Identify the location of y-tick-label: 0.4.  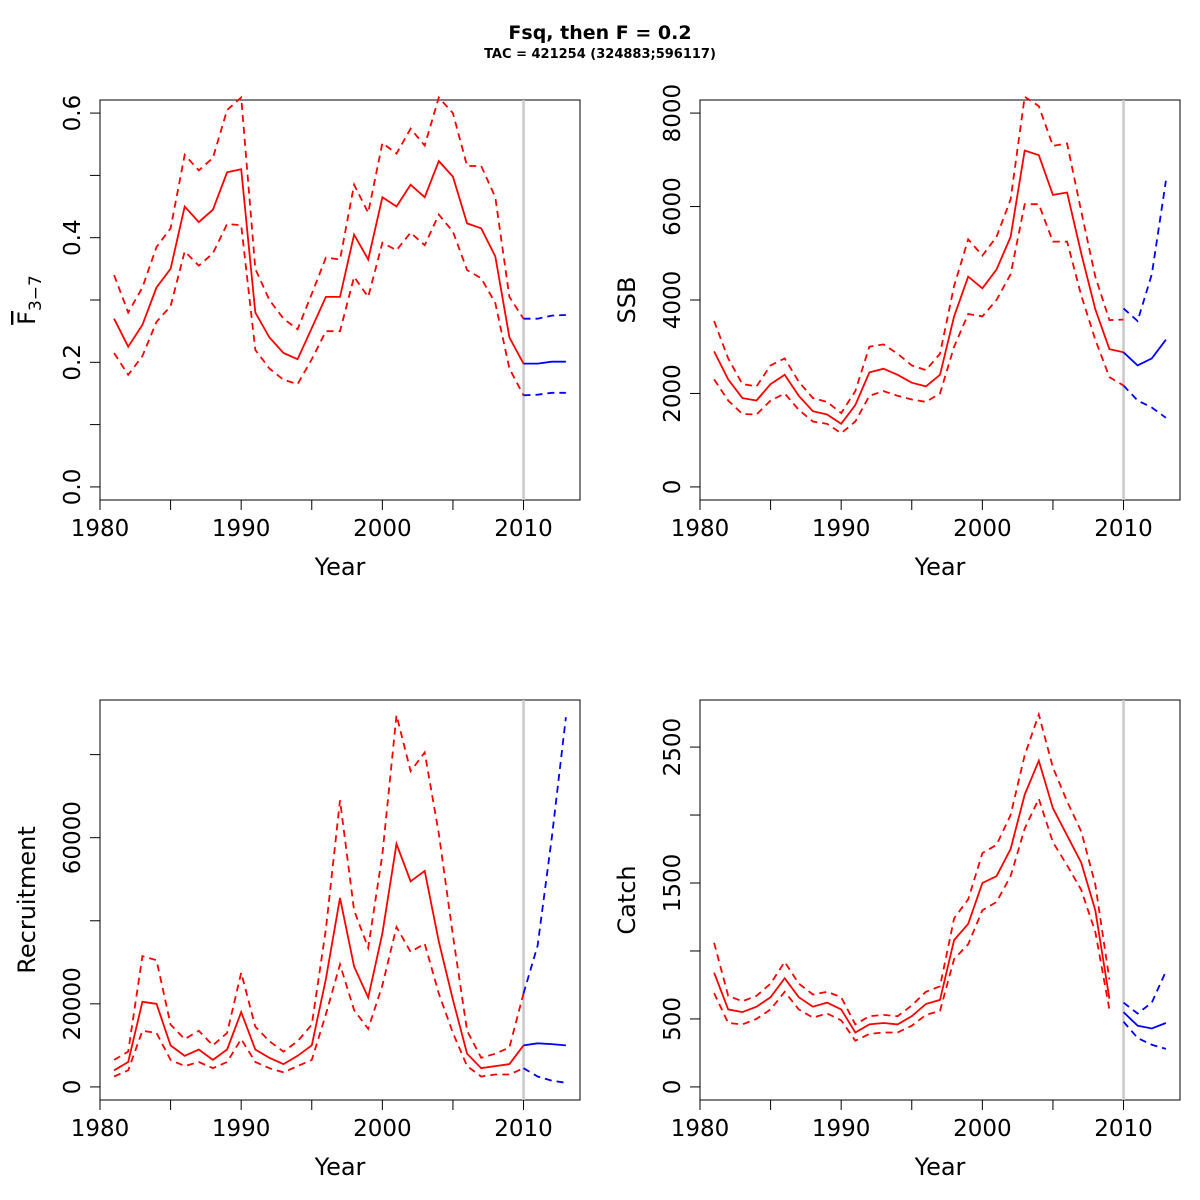
(73, 237).